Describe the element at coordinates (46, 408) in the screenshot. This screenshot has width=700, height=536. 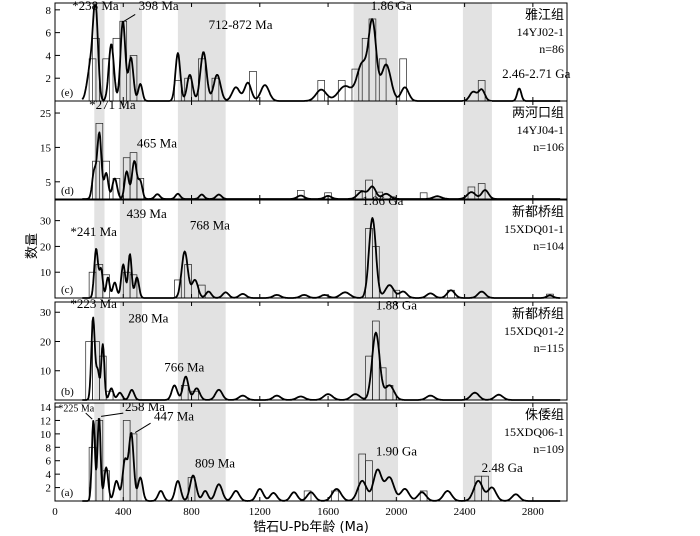
I see `y-tick-label: 14` at that location.